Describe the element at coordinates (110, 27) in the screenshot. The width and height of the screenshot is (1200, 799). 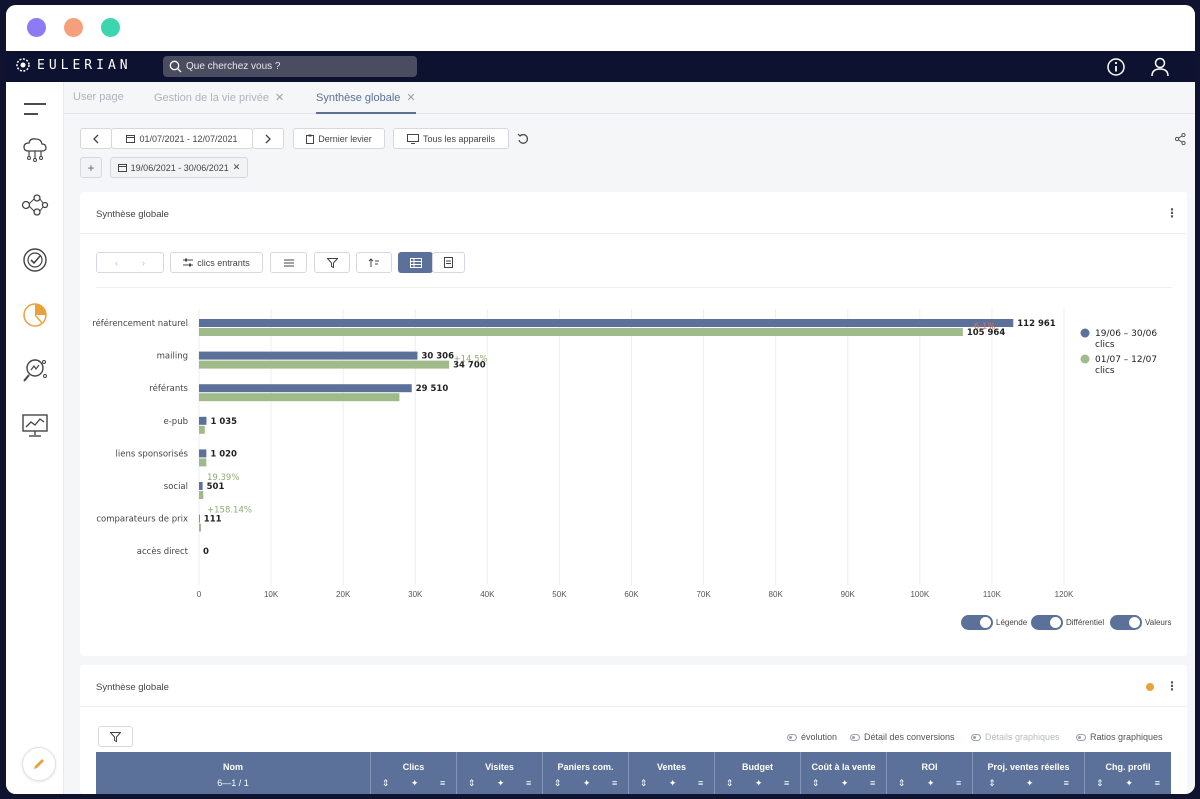
I see `window-dot-green` at that location.